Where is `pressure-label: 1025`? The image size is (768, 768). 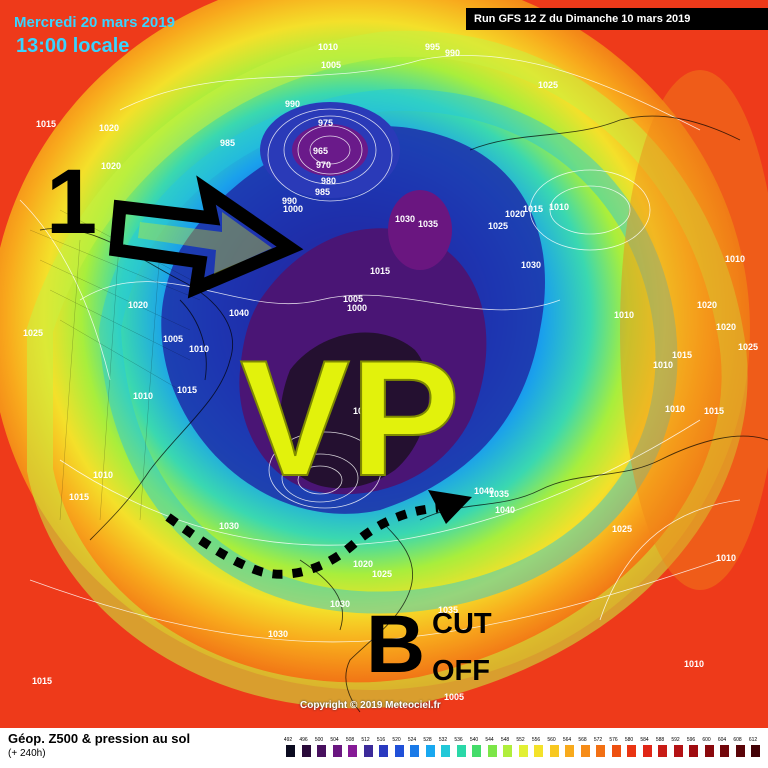 pressure-label: 1025 is located at coordinates (548, 85).